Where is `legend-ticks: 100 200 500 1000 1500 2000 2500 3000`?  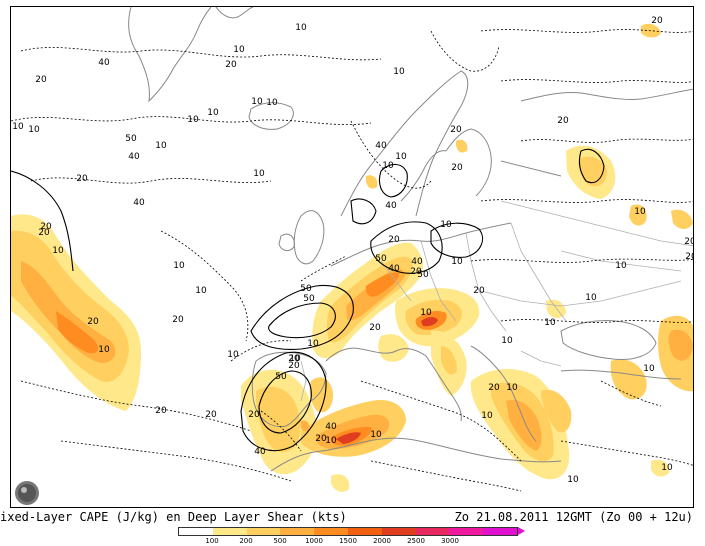
legend-ticks: 100 200 500 1000 1500 2000 2500 3000 is located at coordinates (348, 541).